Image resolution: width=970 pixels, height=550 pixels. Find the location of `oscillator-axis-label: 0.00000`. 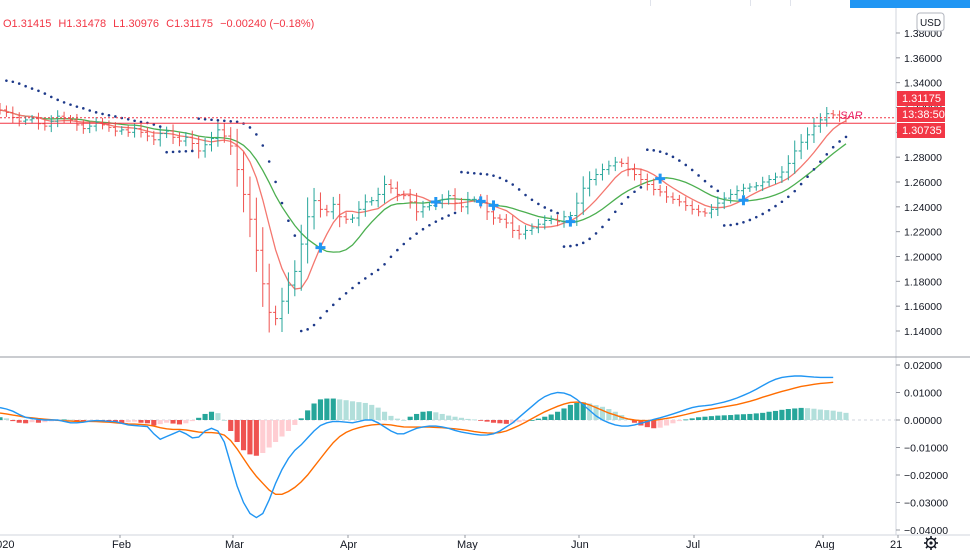

oscillator-axis-label: 0.00000 is located at coordinates (923, 421).